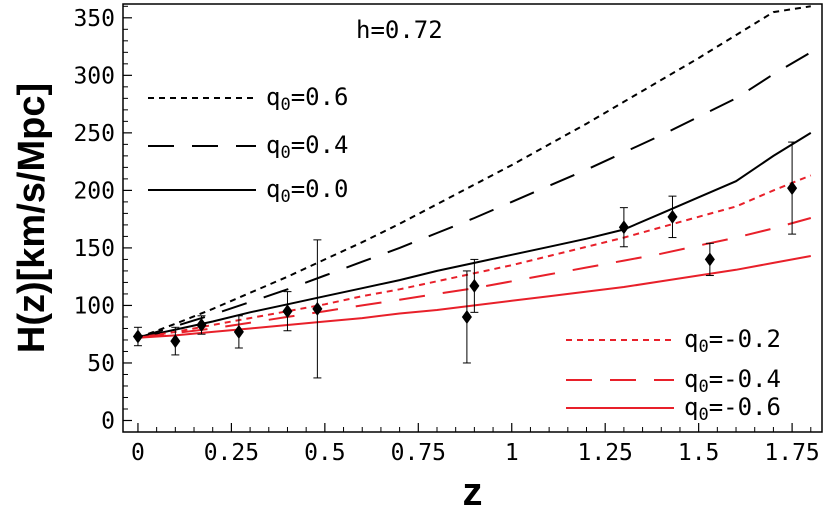 Image resolution: width=829 pixels, height=512 pixels. What do you see at coordinates (108, 421) in the screenshot?
I see `y-tick-label: 0` at bounding box center [108, 421].